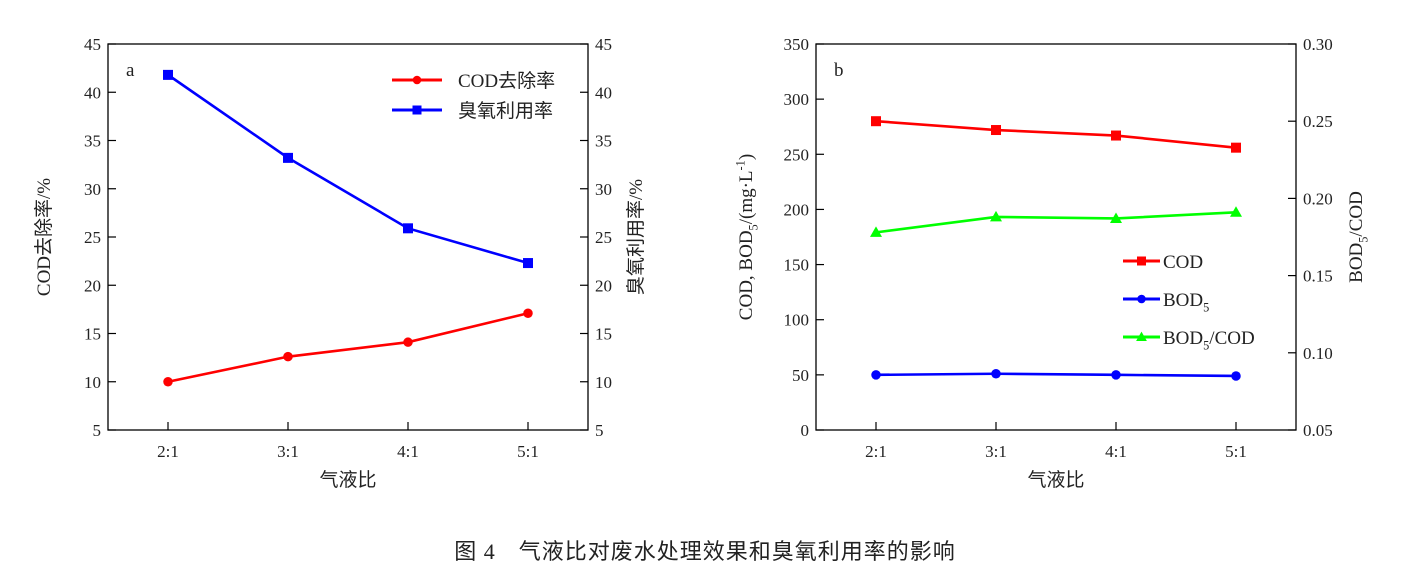 The height and width of the screenshot is (574, 1410). What do you see at coordinates (1318, 44) in the screenshot?
I see `y-right-tick-label: 0.30` at bounding box center [1318, 44].